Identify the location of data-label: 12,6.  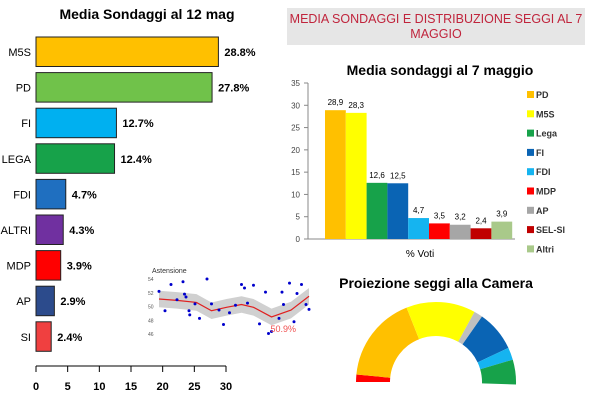
(377, 175).